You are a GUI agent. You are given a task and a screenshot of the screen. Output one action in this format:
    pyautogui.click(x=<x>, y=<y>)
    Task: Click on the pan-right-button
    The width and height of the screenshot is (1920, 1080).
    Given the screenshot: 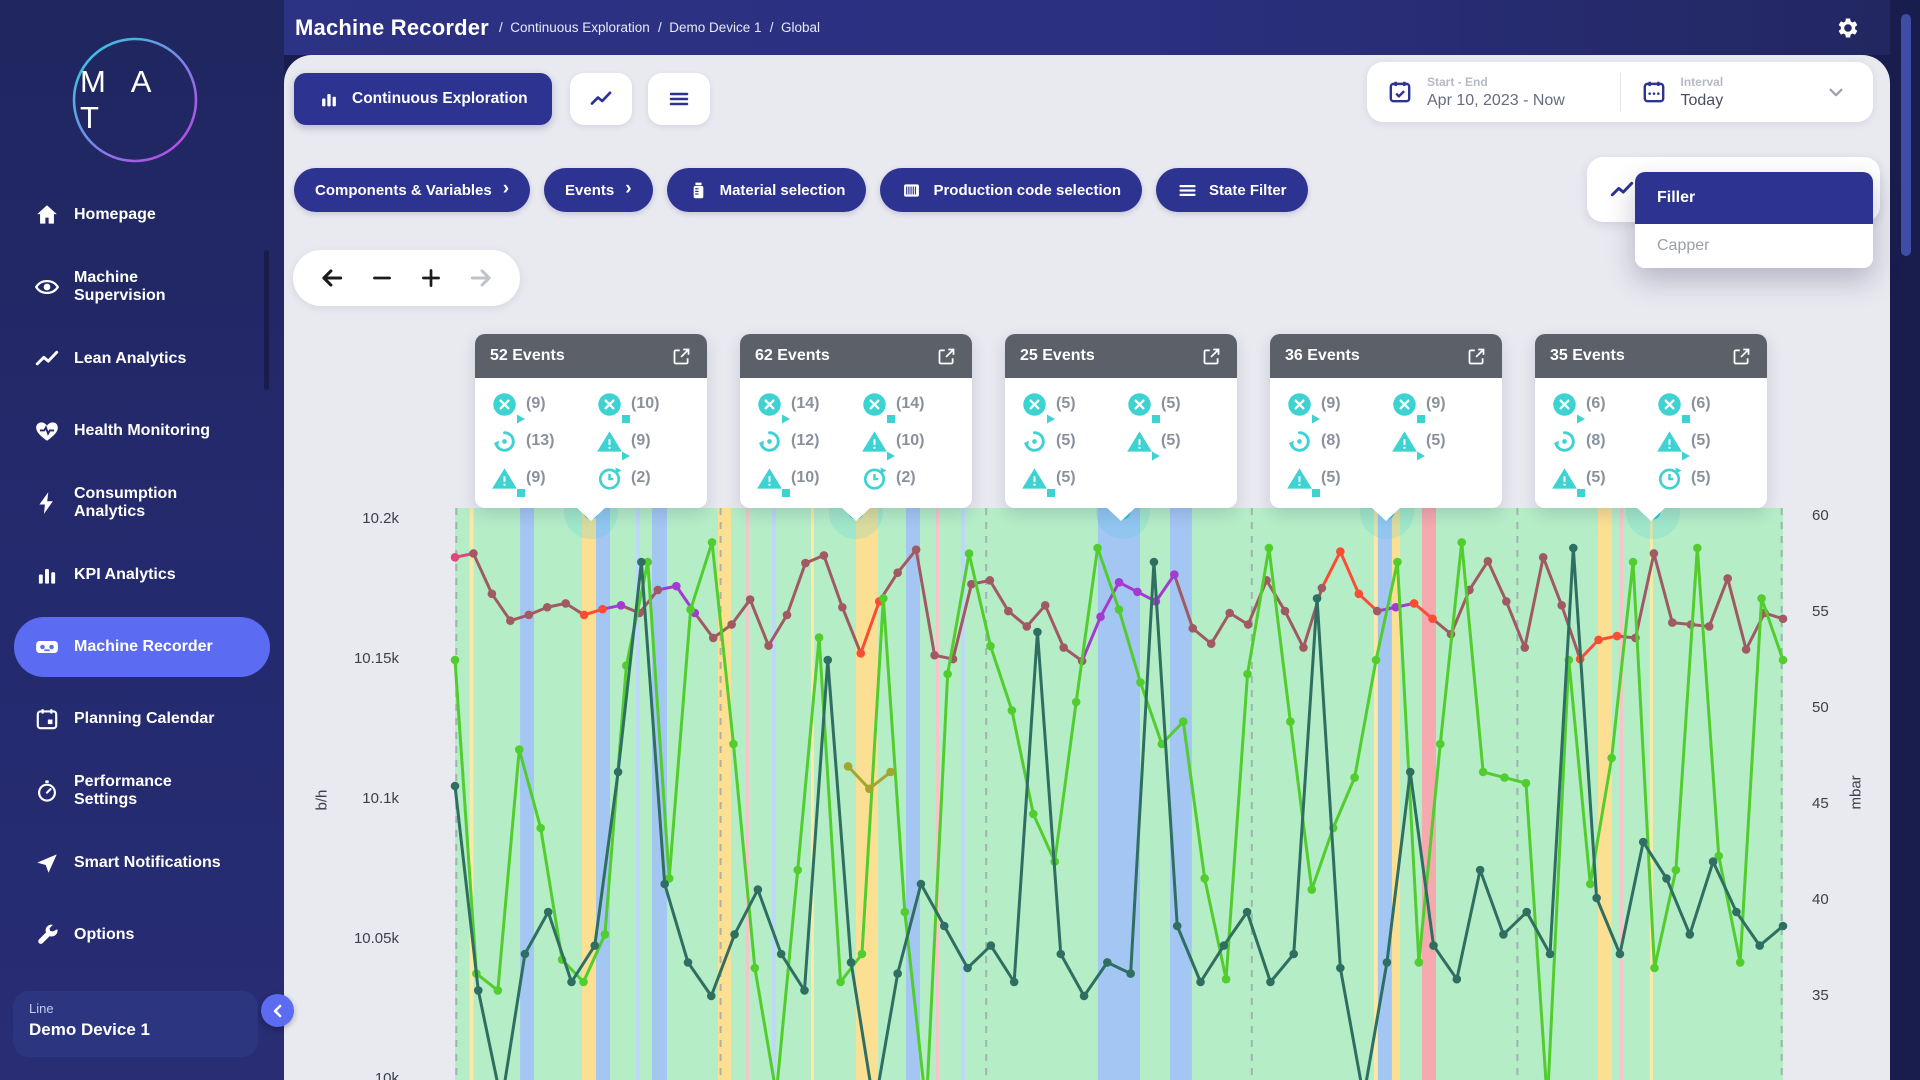 What is the action you would take?
    pyautogui.click(x=481, y=278)
    